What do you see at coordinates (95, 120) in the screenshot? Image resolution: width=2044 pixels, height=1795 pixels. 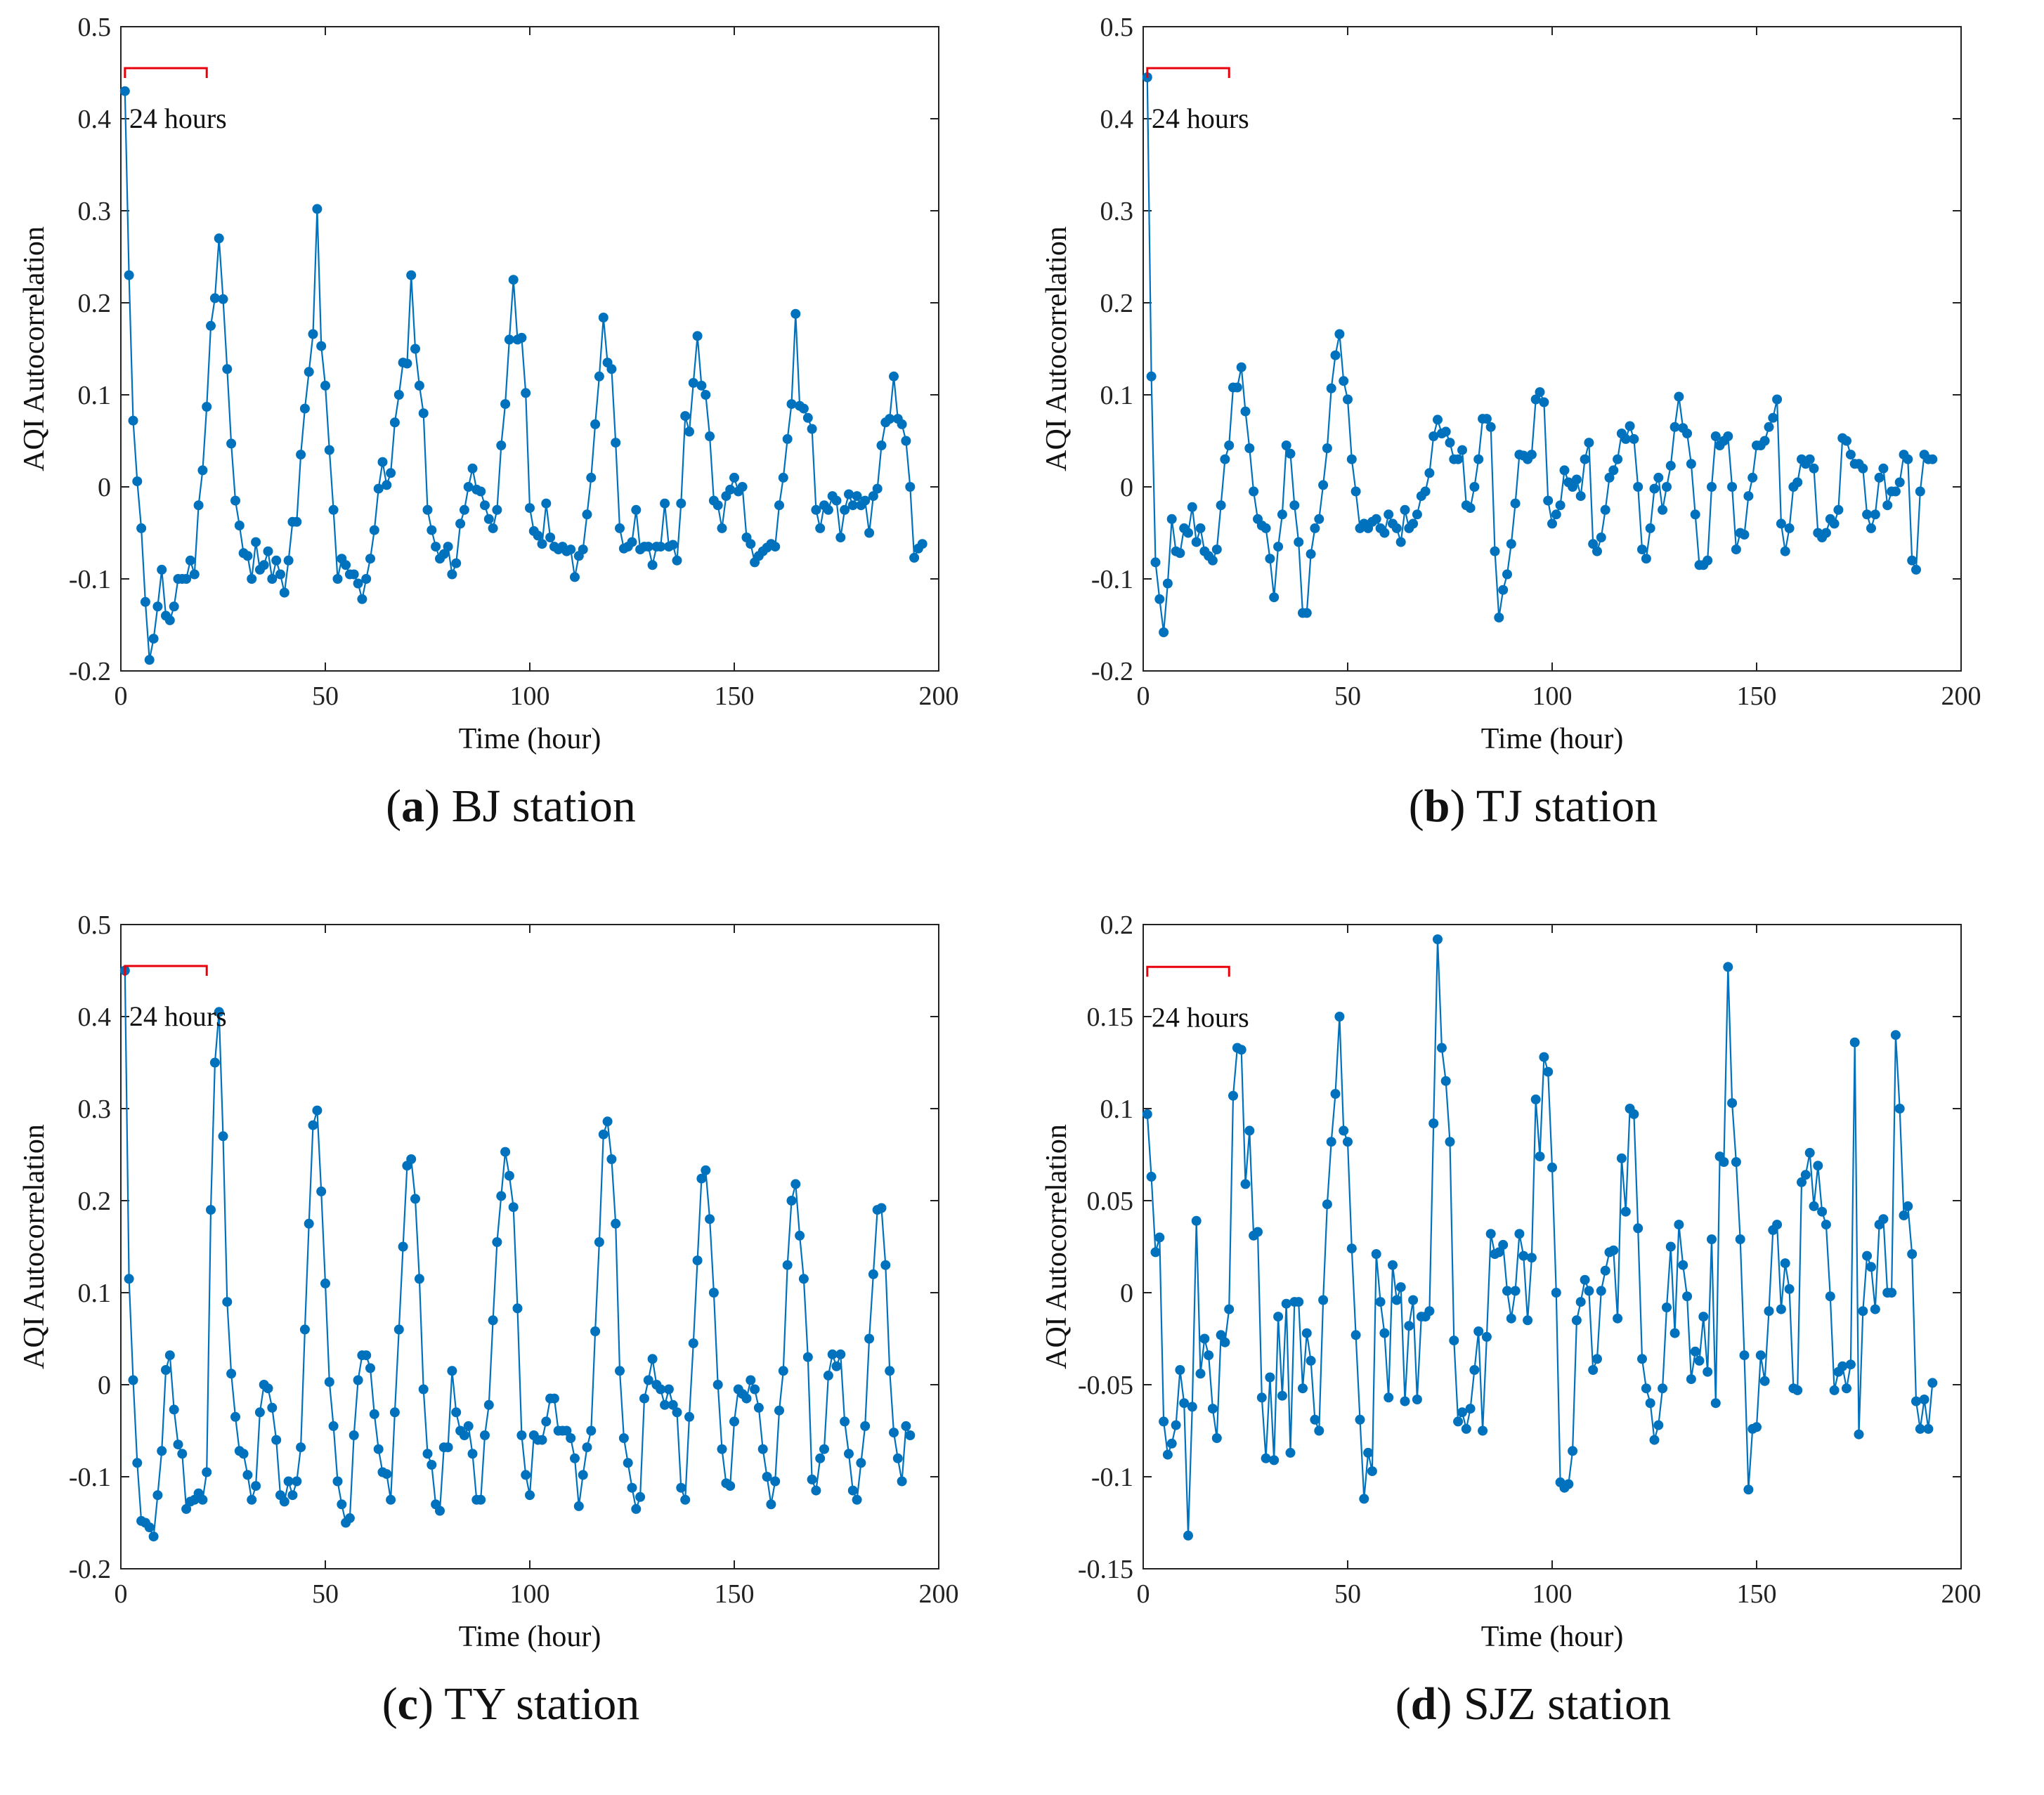 I see `y-tick-label: 0.4` at bounding box center [95, 120].